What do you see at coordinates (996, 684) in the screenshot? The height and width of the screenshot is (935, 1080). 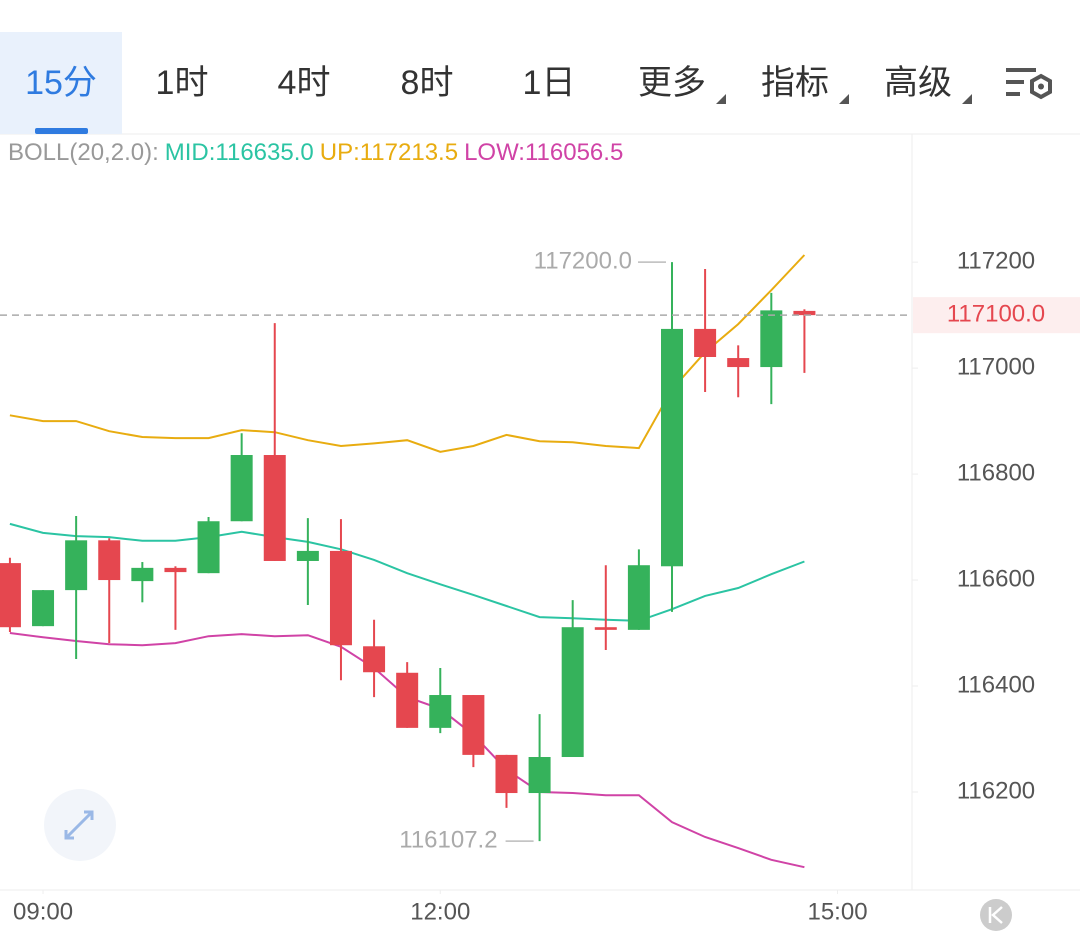 I see `y-tick-label: 116400` at bounding box center [996, 684].